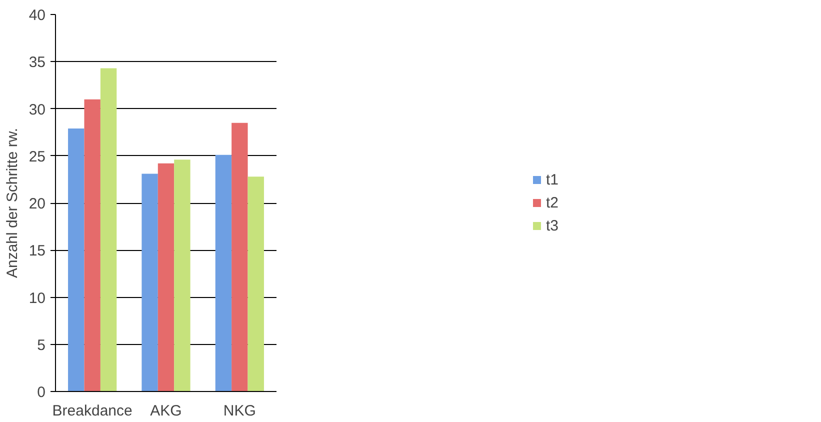  Describe the element at coordinates (239, 411) in the screenshot. I see `x-tick-label: NKG` at that location.